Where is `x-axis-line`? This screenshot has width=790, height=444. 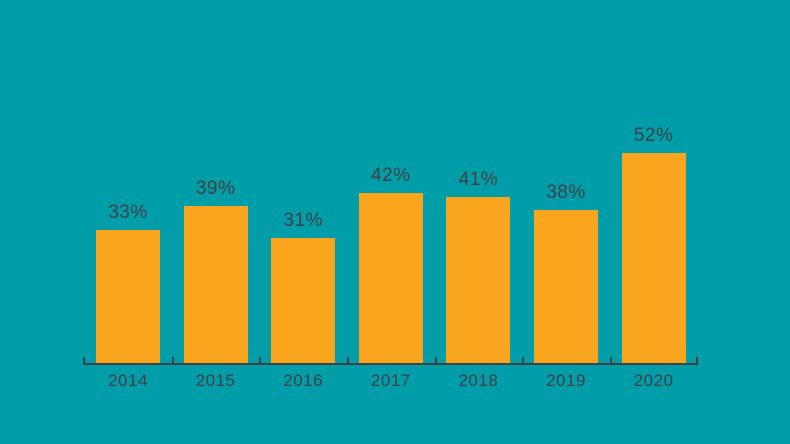
x-axis-line is located at coordinates (390, 364).